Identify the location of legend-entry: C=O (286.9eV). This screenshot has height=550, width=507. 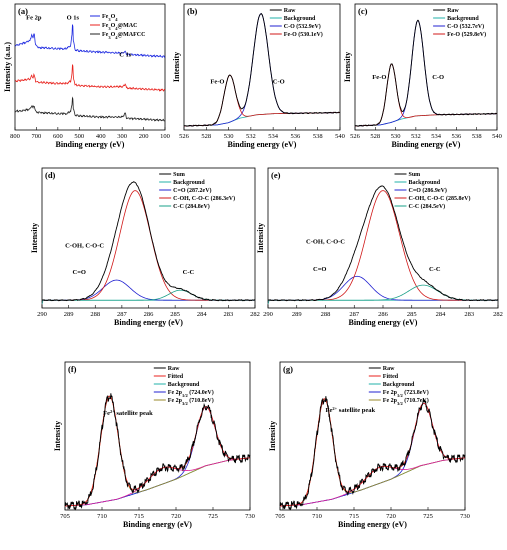
(428, 190).